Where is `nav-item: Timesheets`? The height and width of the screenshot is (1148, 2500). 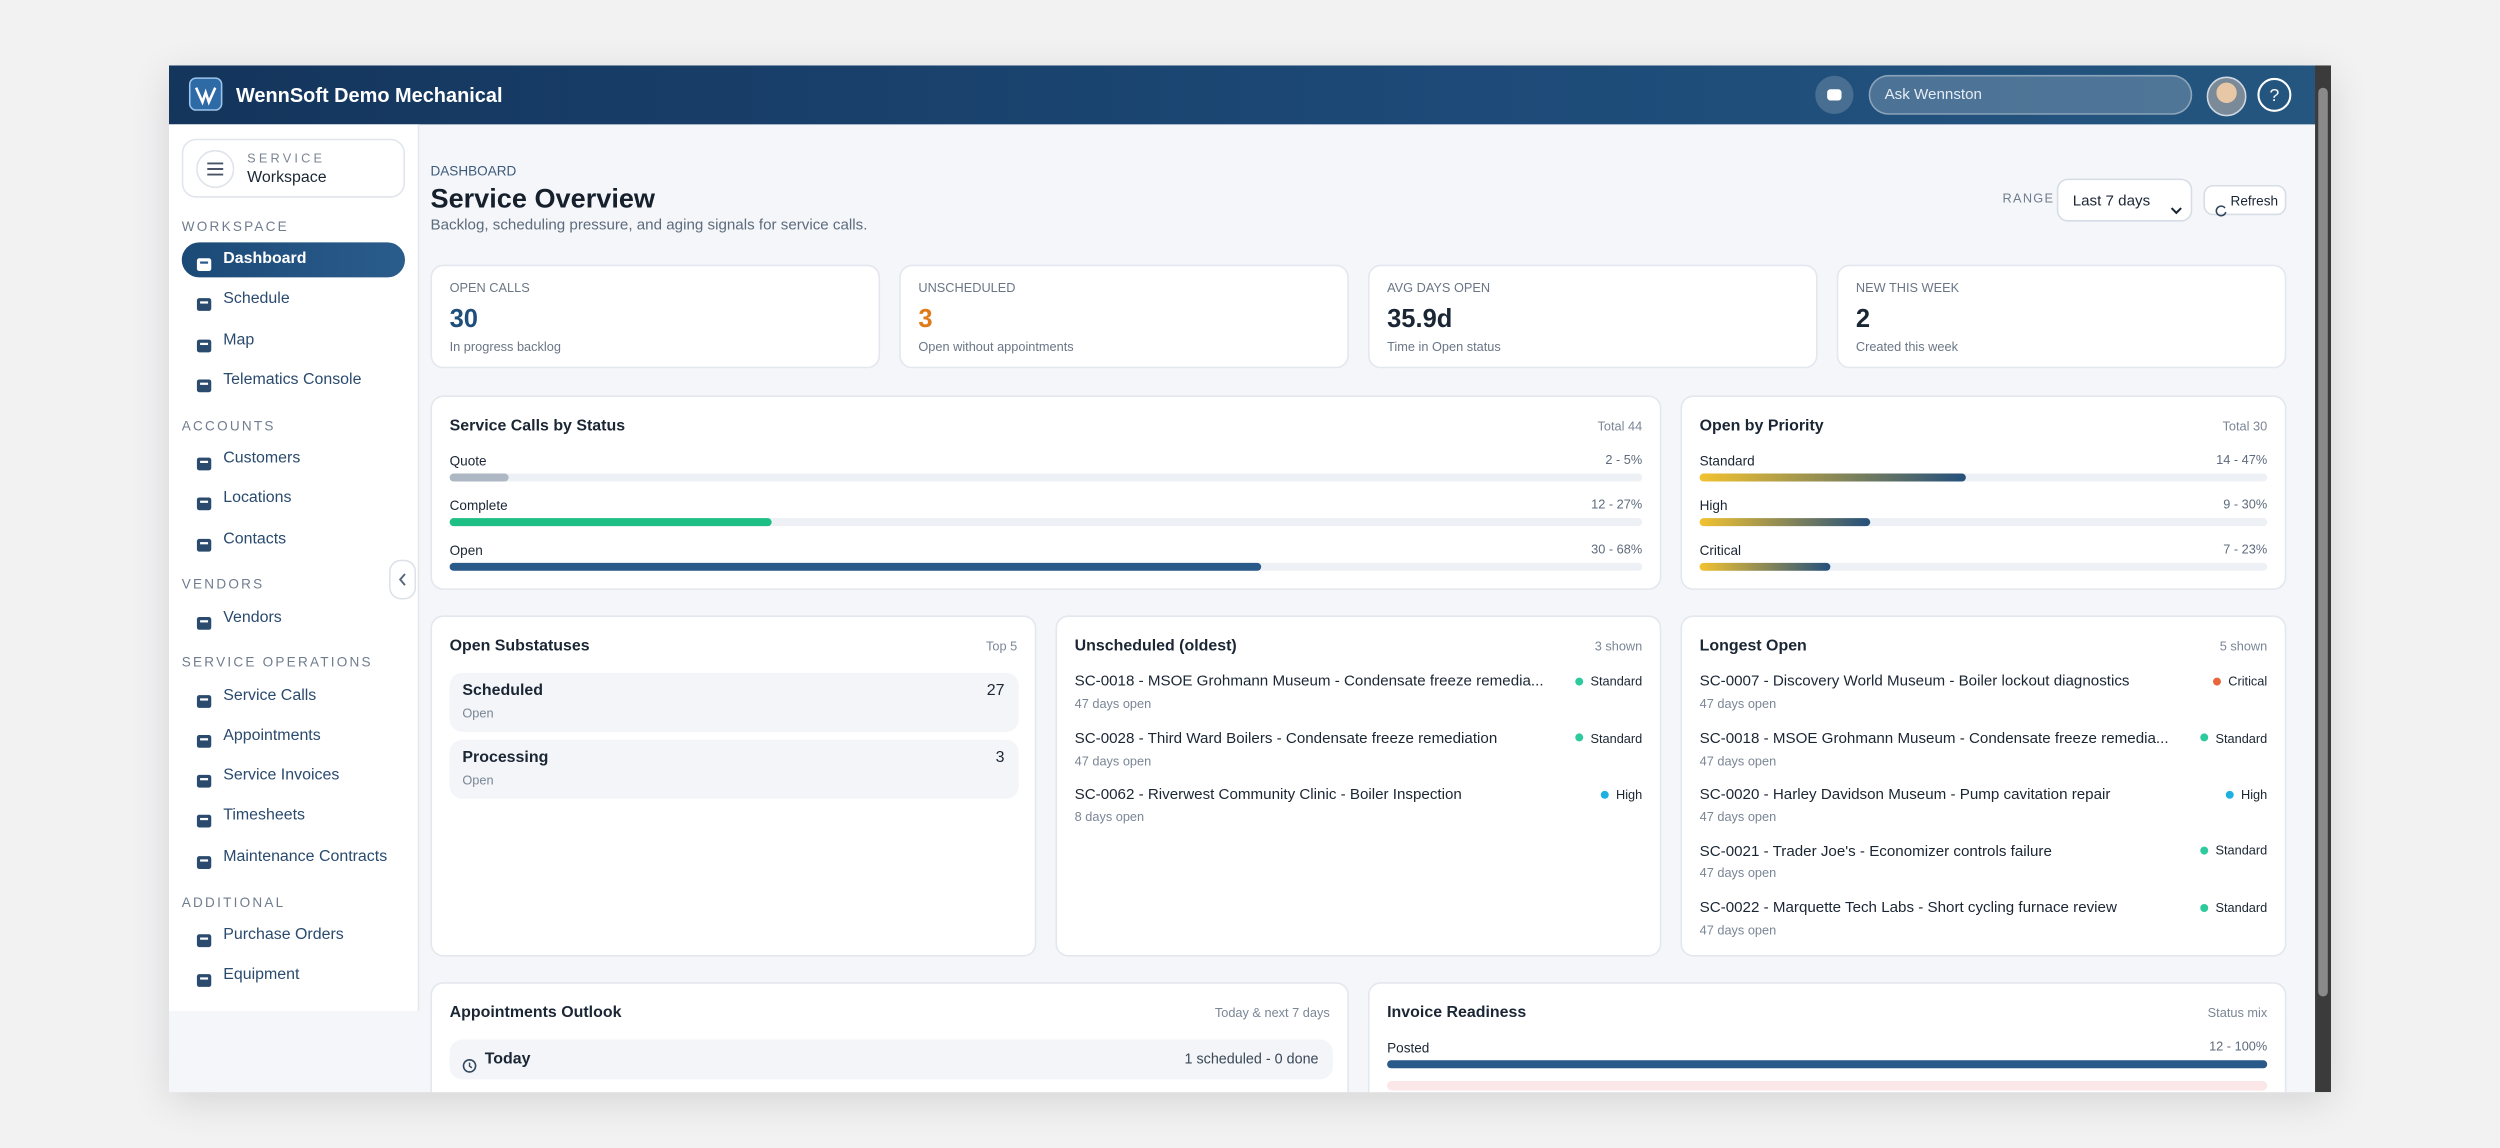
nav-item: Timesheets is located at coordinates (264, 816).